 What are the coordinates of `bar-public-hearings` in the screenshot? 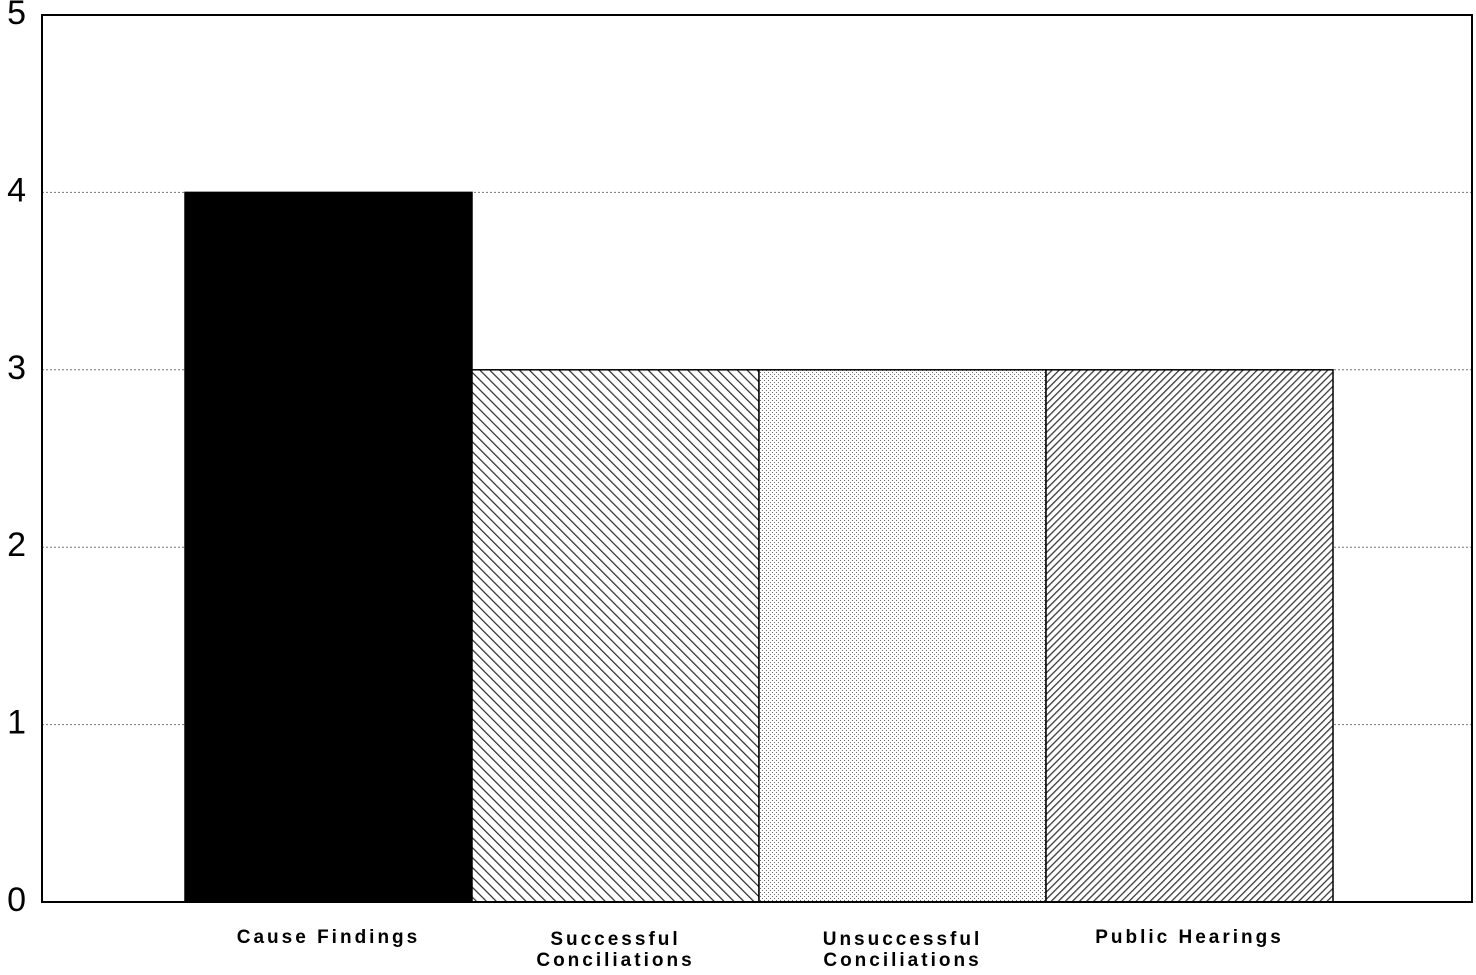 It's located at (1189, 636).